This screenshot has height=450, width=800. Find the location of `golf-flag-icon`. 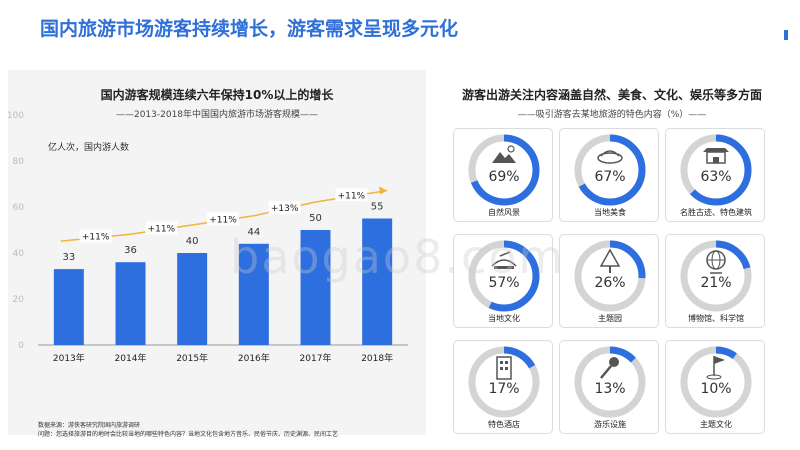

golf-flag-icon is located at coordinates (715, 368).